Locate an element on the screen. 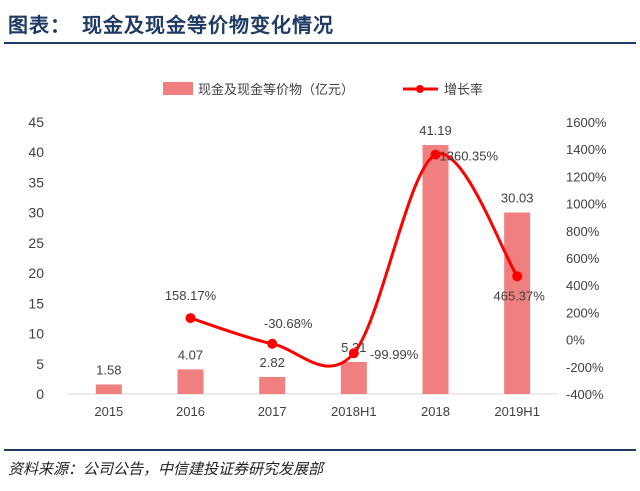  y-left-tick-label: 30 is located at coordinates (36, 213).